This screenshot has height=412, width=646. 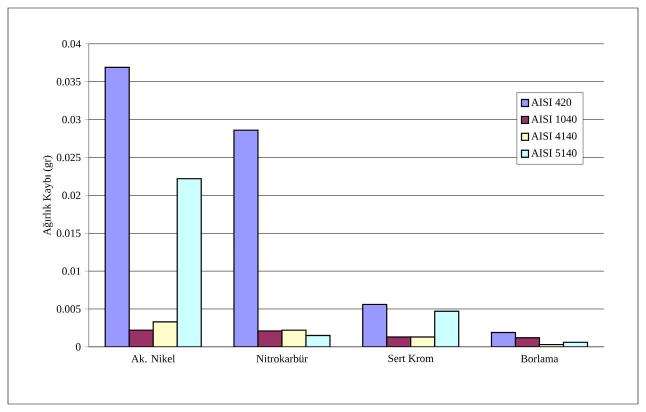 What do you see at coordinates (554, 153) in the screenshot?
I see `legend-label: AISI 5140` at bounding box center [554, 153].